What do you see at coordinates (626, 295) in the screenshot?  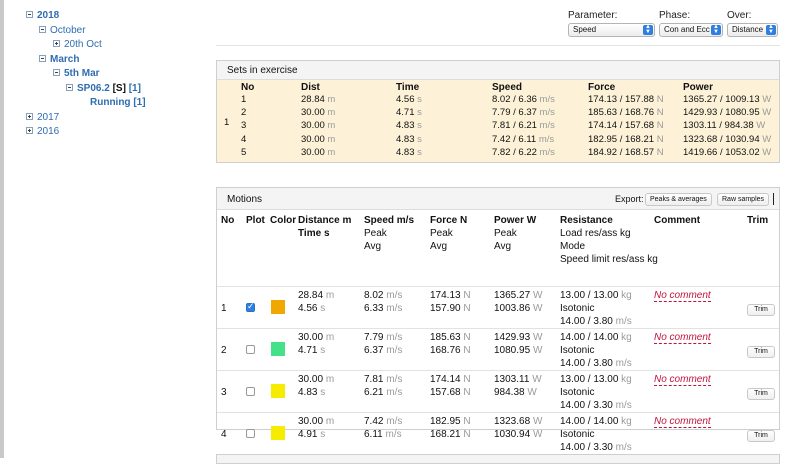 I see `unit-label: kg` at bounding box center [626, 295].